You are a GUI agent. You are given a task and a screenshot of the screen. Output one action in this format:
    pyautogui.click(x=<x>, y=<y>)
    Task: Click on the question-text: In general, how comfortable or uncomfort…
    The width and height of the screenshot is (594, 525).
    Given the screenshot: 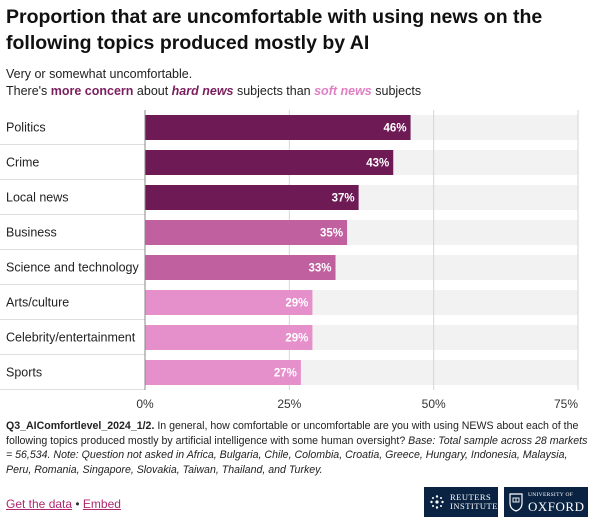 What is the action you would take?
    pyautogui.click(x=292, y=433)
    